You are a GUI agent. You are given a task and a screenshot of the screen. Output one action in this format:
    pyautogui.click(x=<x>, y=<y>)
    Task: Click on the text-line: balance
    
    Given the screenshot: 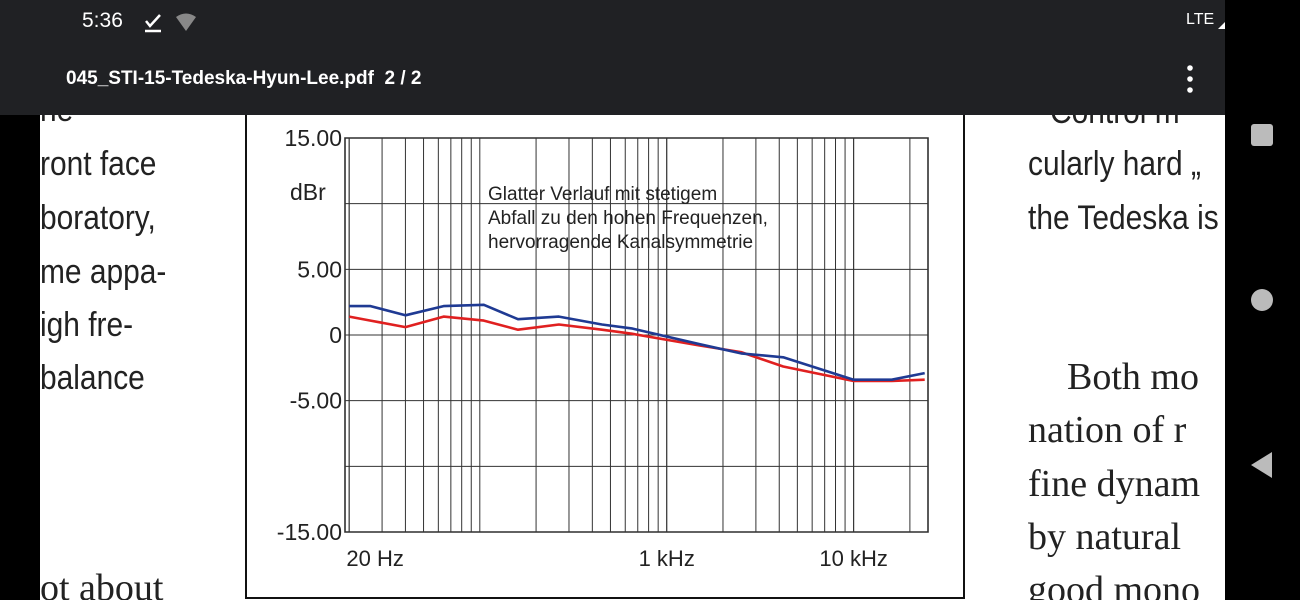 What is the action you would take?
    pyautogui.click(x=92, y=378)
    